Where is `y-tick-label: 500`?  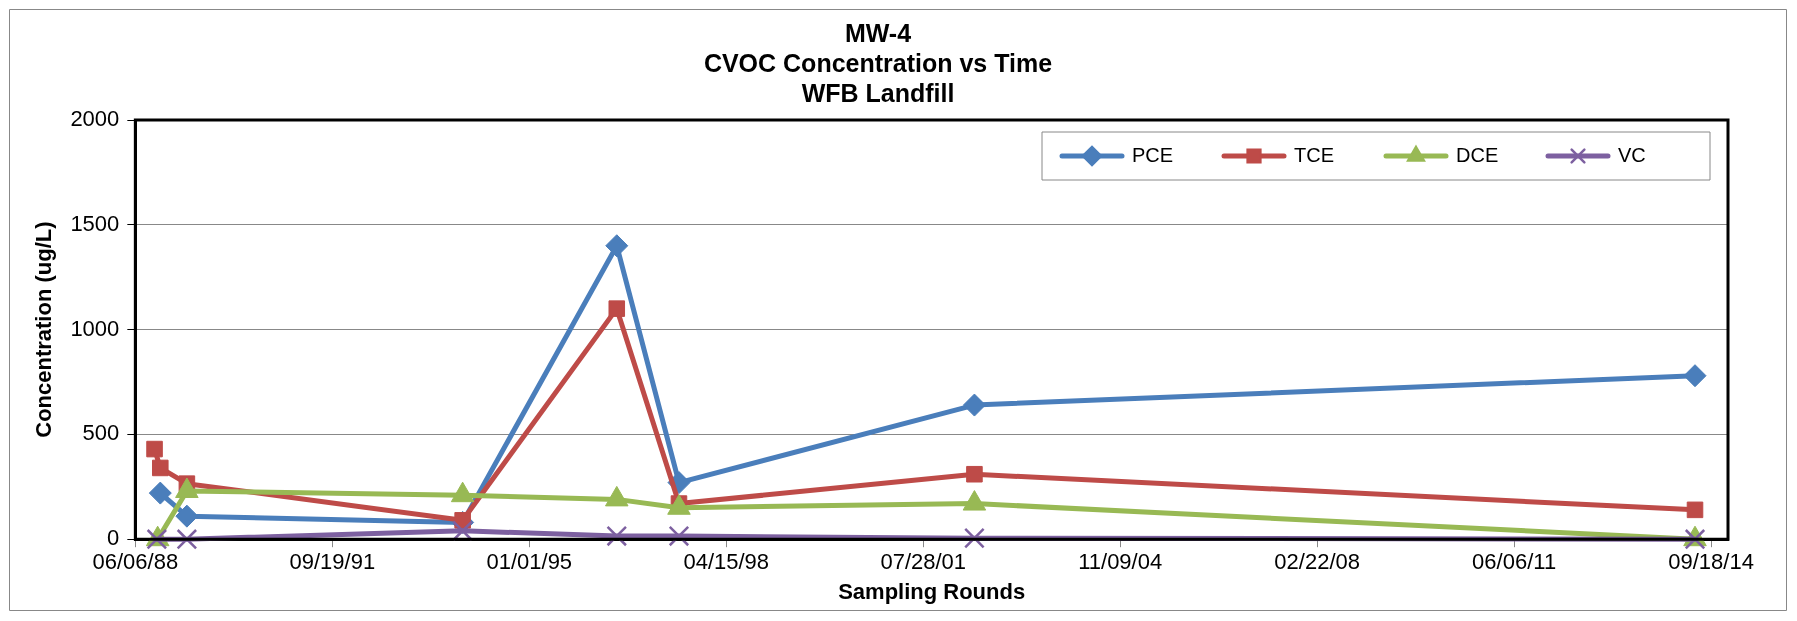 y-tick-label: 500 is located at coordinates (101, 433).